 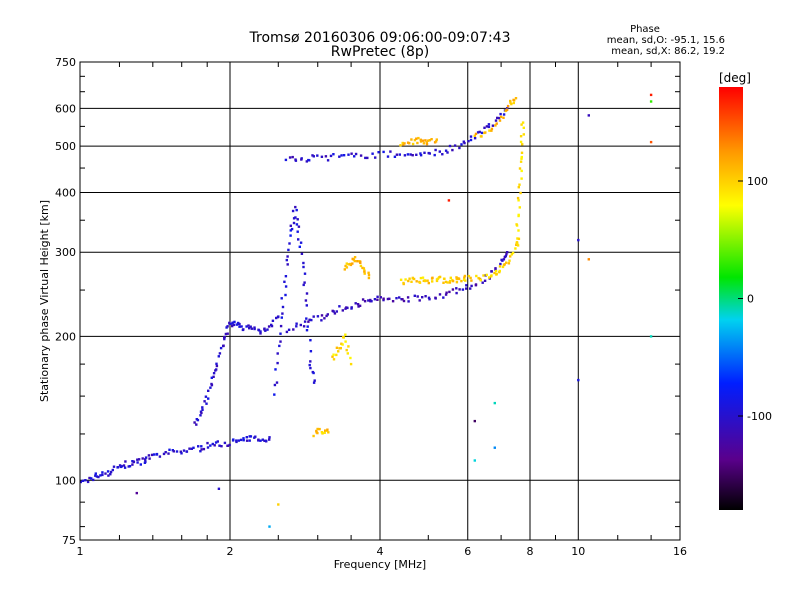 I want to click on y-tick-label: 75, so click(x=69, y=540).